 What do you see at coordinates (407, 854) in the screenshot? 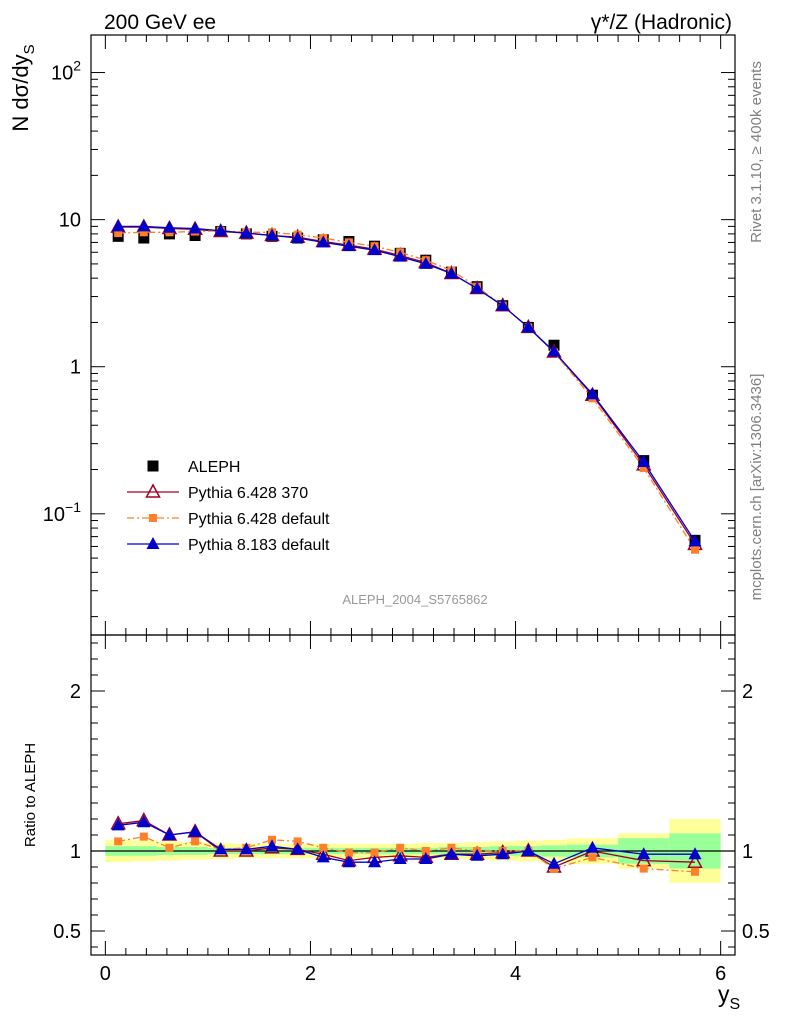
I see `ratio-line-pythia-6-428-default` at bounding box center [407, 854].